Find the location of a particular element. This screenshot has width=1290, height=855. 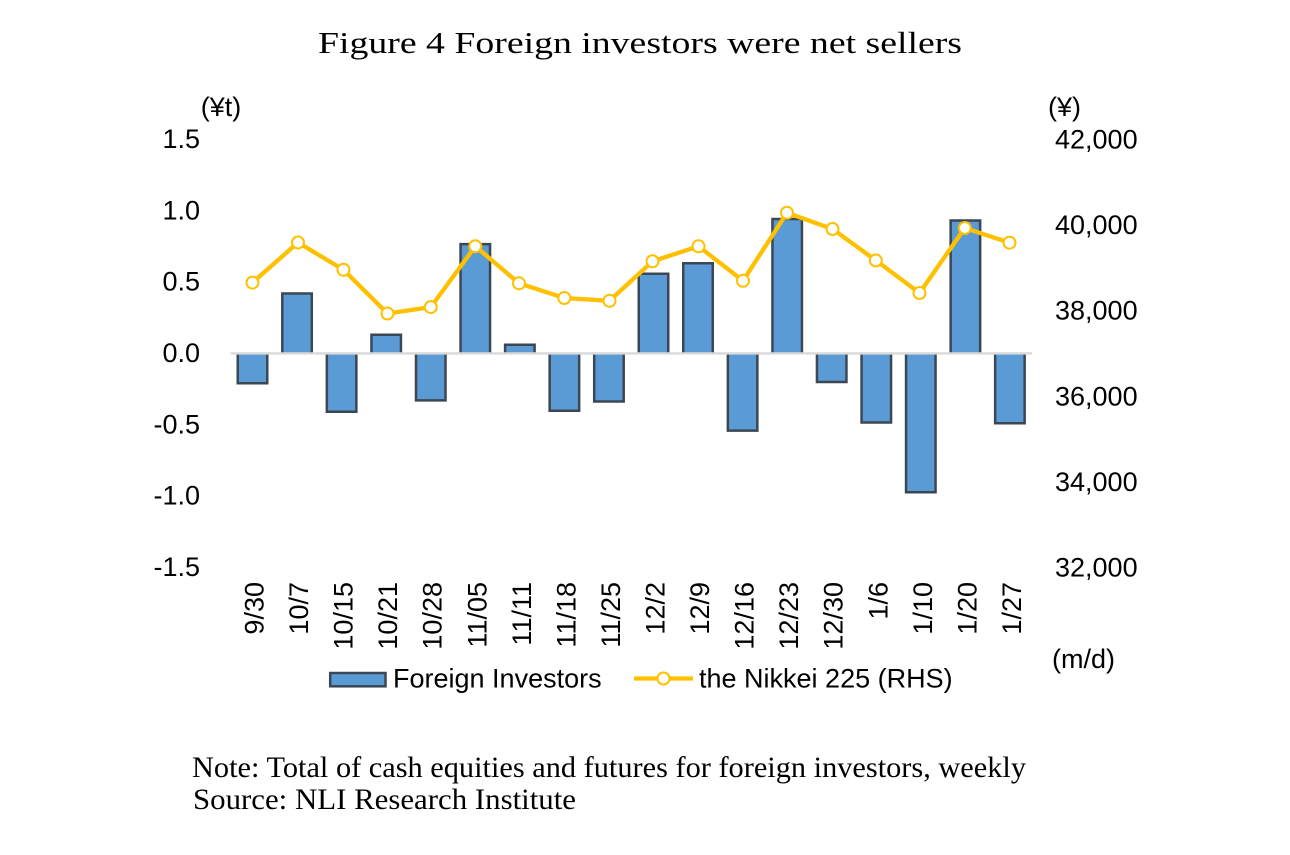

svg-text: 11/11 is located at coordinates (522, 614).